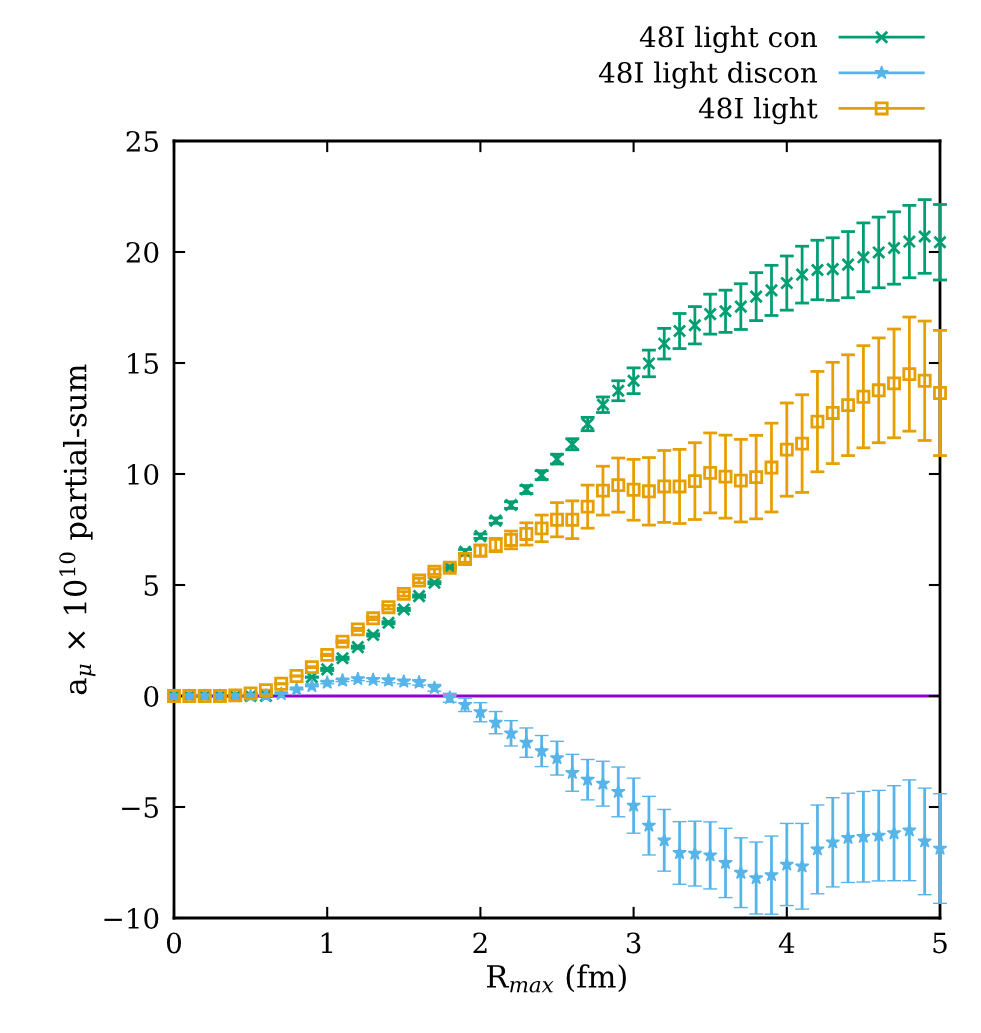 The height and width of the screenshot is (1033, 981). I want to click on y-tick-label: 10, so click(143, 474).